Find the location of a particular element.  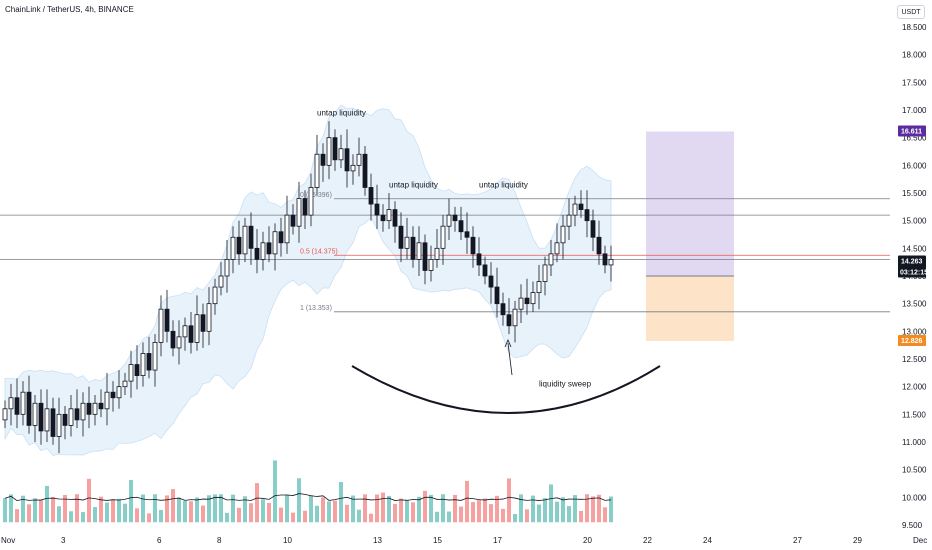

y-tick-label: 16.000 is located at coordinates (914, 165).